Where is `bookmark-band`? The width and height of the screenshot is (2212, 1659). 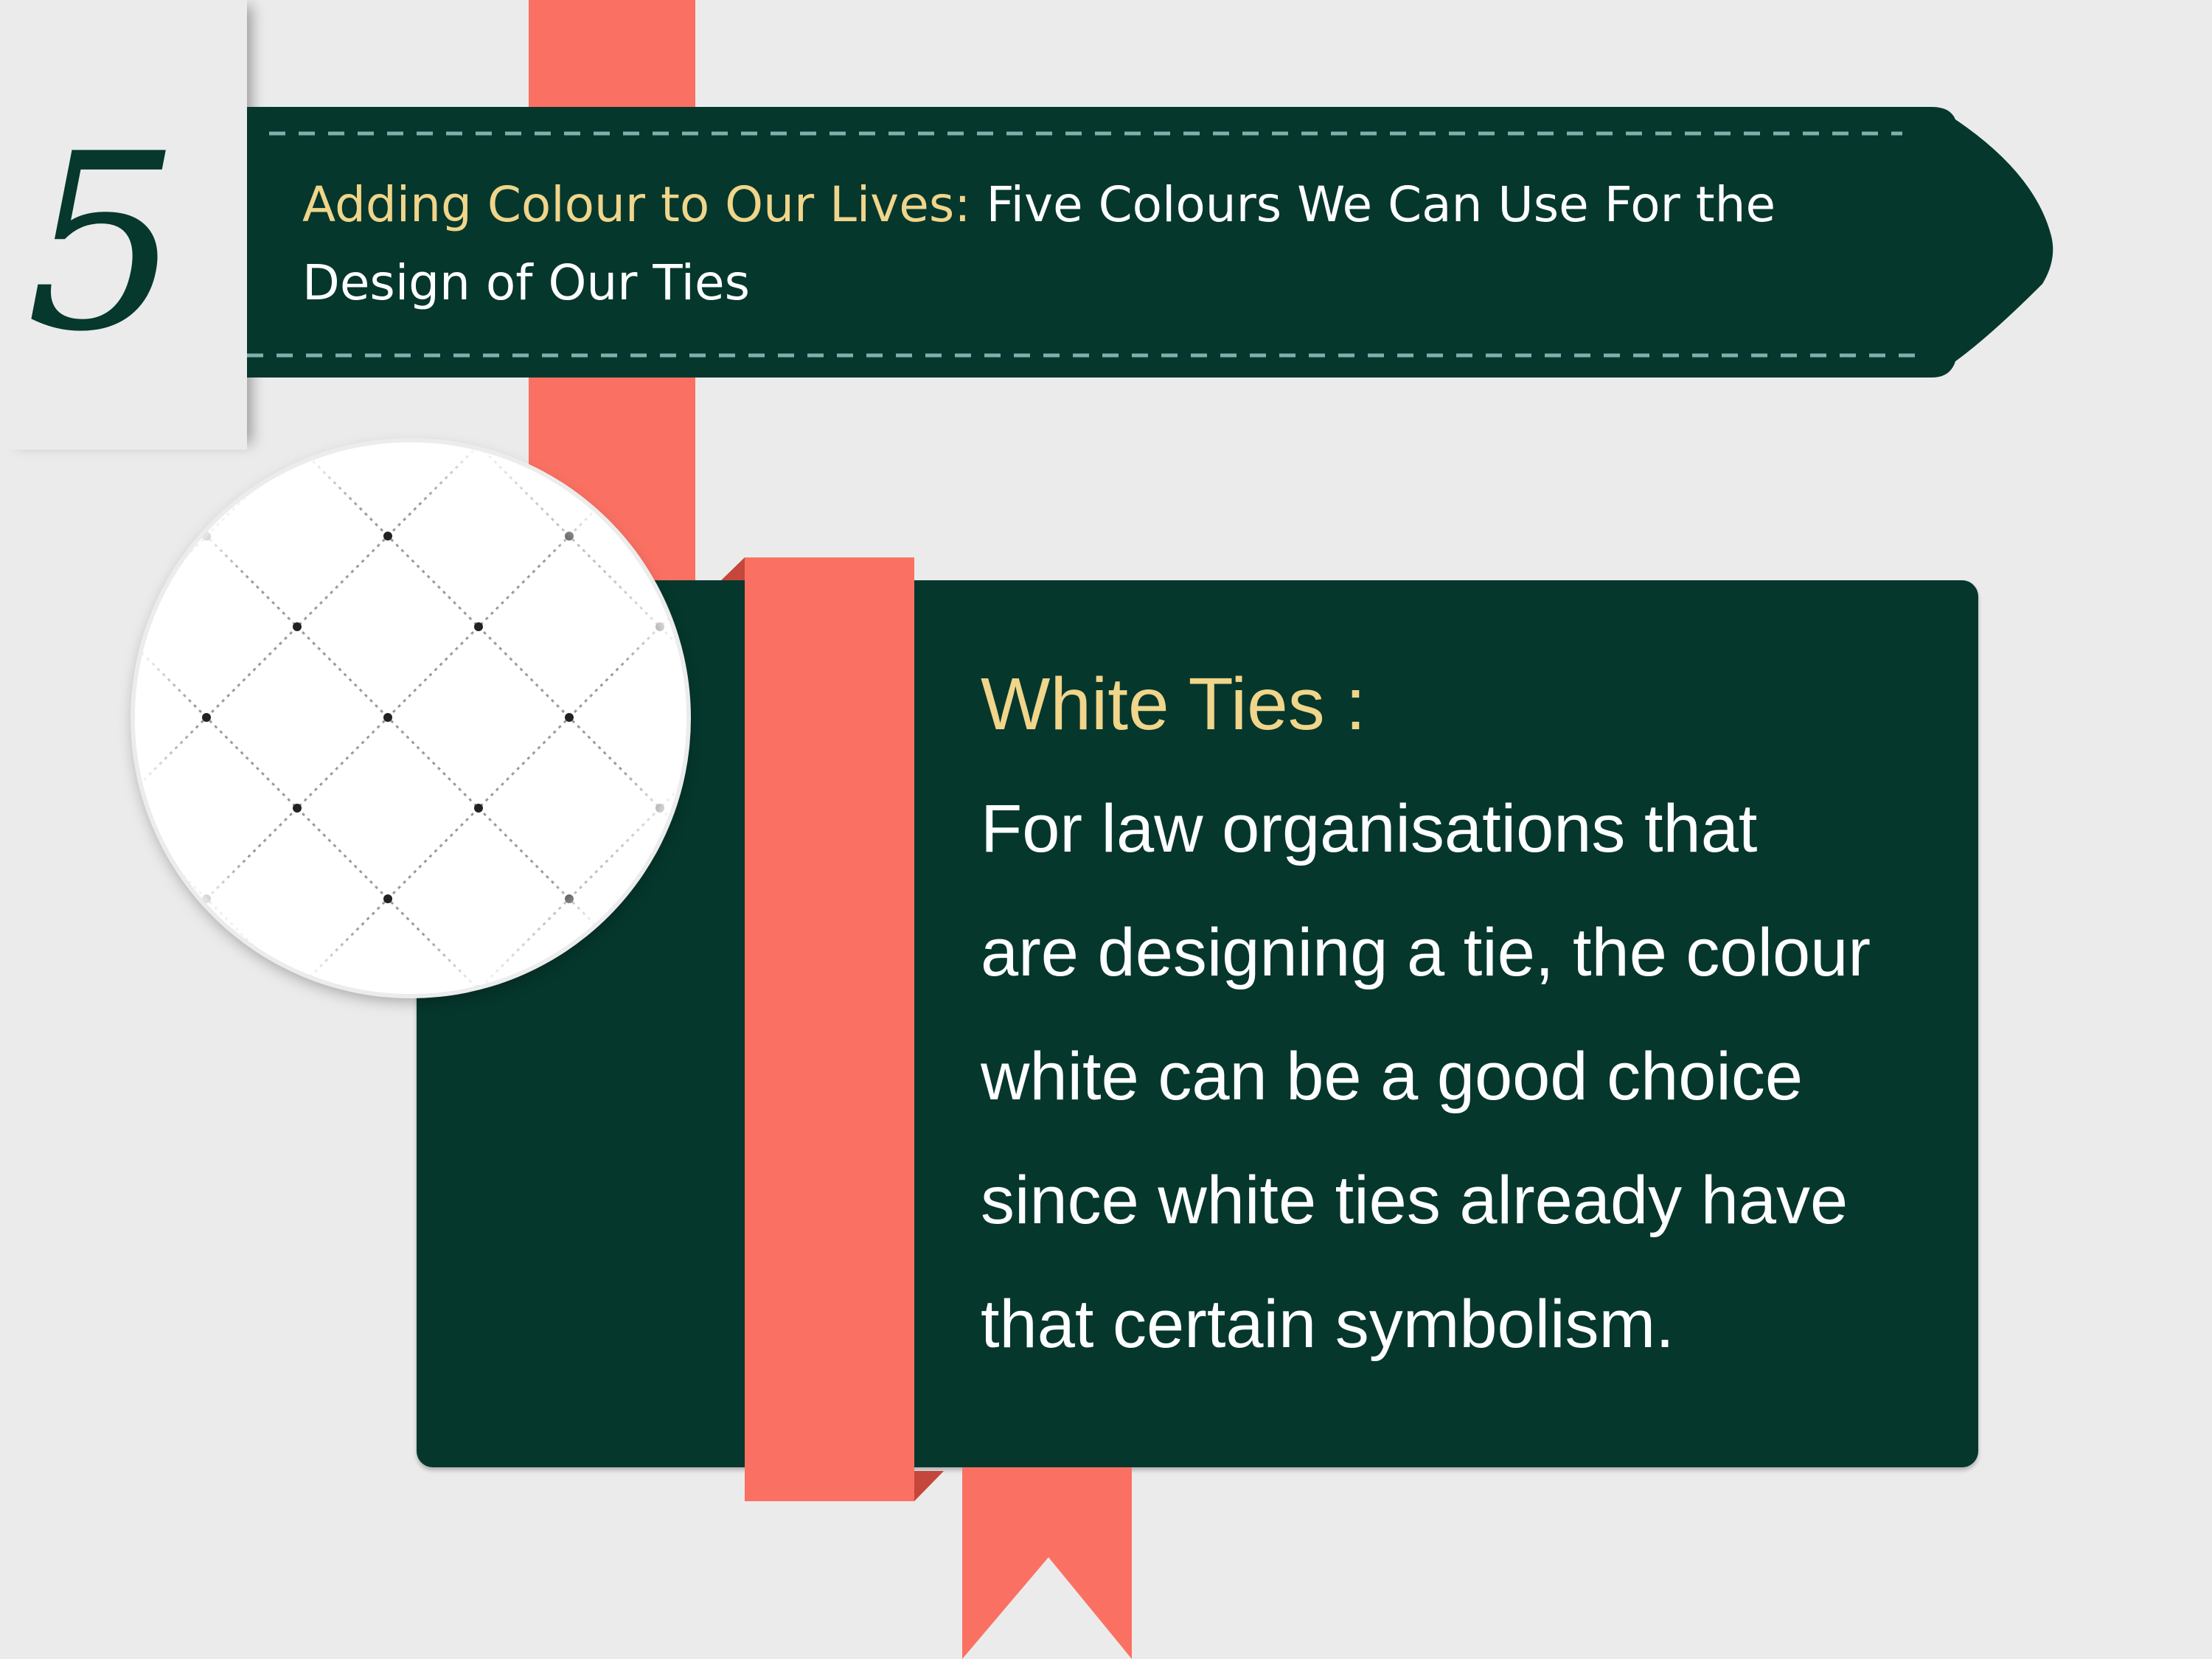
bookmark-band is located at coordinates (829, 1029).